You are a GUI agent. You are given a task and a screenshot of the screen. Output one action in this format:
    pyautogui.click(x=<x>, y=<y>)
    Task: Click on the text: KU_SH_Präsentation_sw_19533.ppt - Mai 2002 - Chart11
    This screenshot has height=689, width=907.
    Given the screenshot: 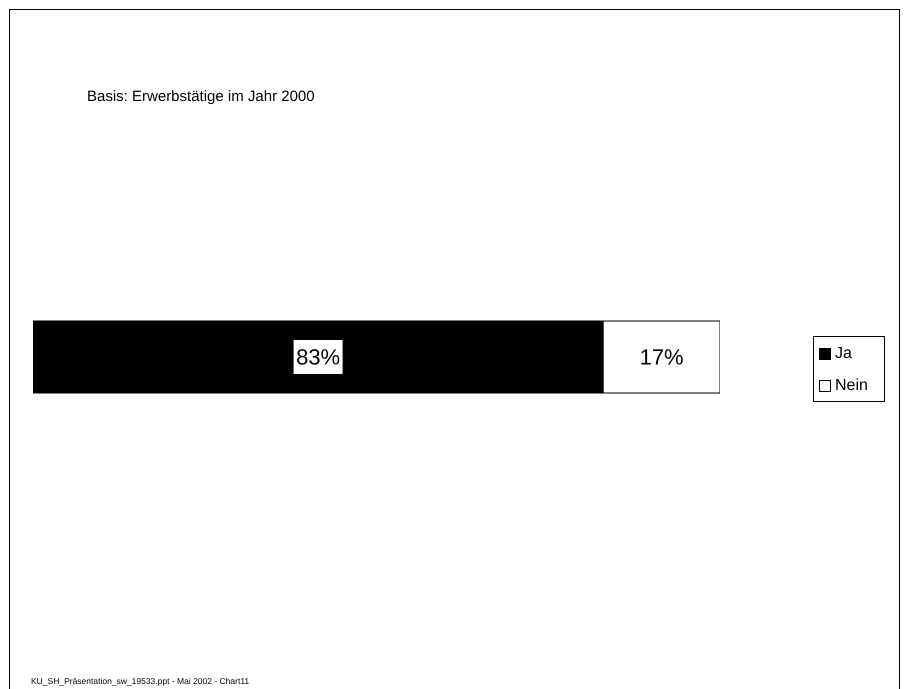 What is the action you would take?
    pyautogui.click(x=140, y=681)
    